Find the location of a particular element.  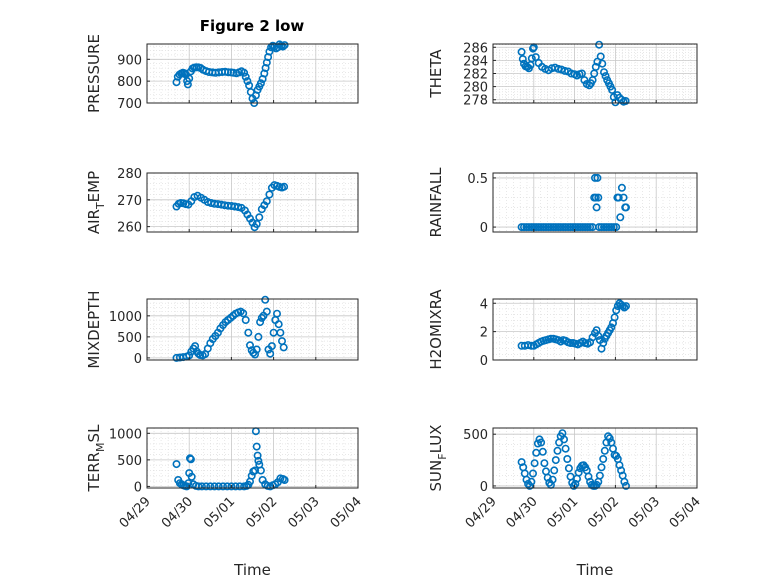

y-tick-label: 284 is located at coordinates (475, 61).